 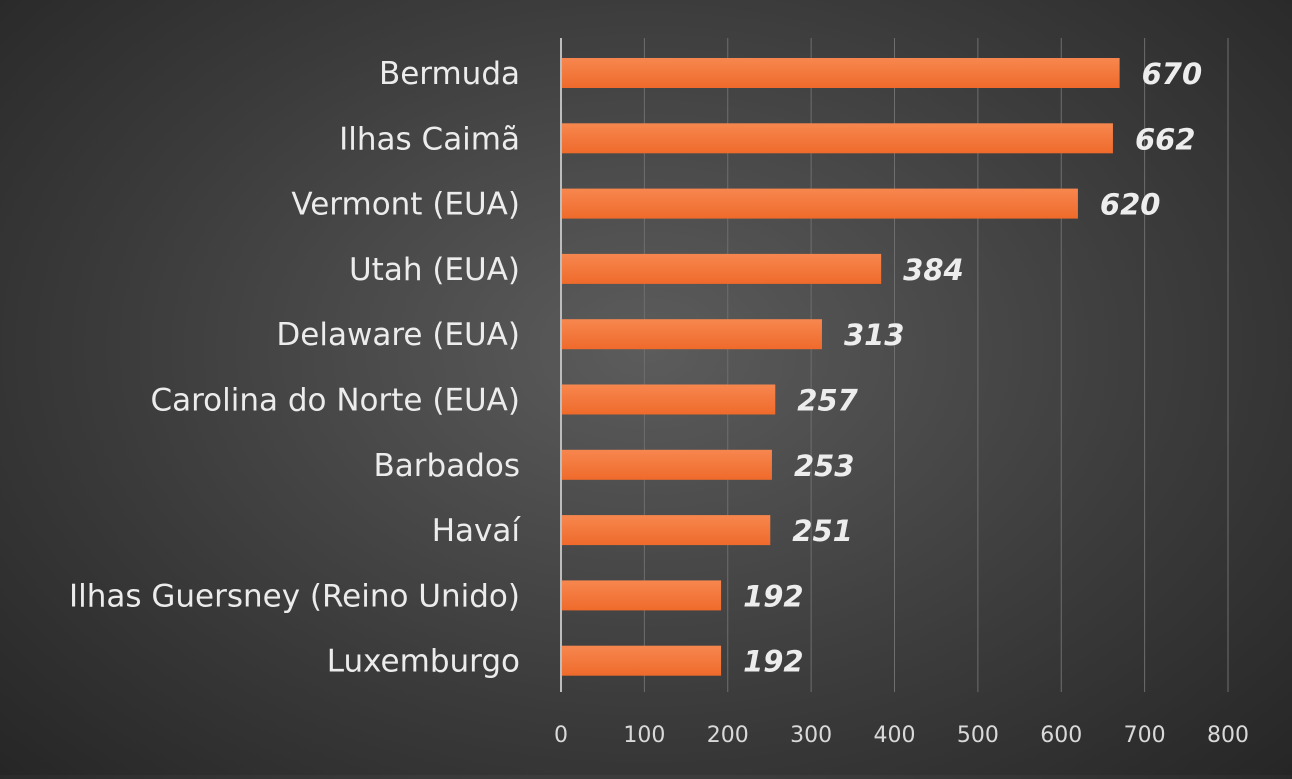 What do you see at coordinates (644, 735) in the screenshot?
I see `tick-label: 100` at bounding box center [644, 735].